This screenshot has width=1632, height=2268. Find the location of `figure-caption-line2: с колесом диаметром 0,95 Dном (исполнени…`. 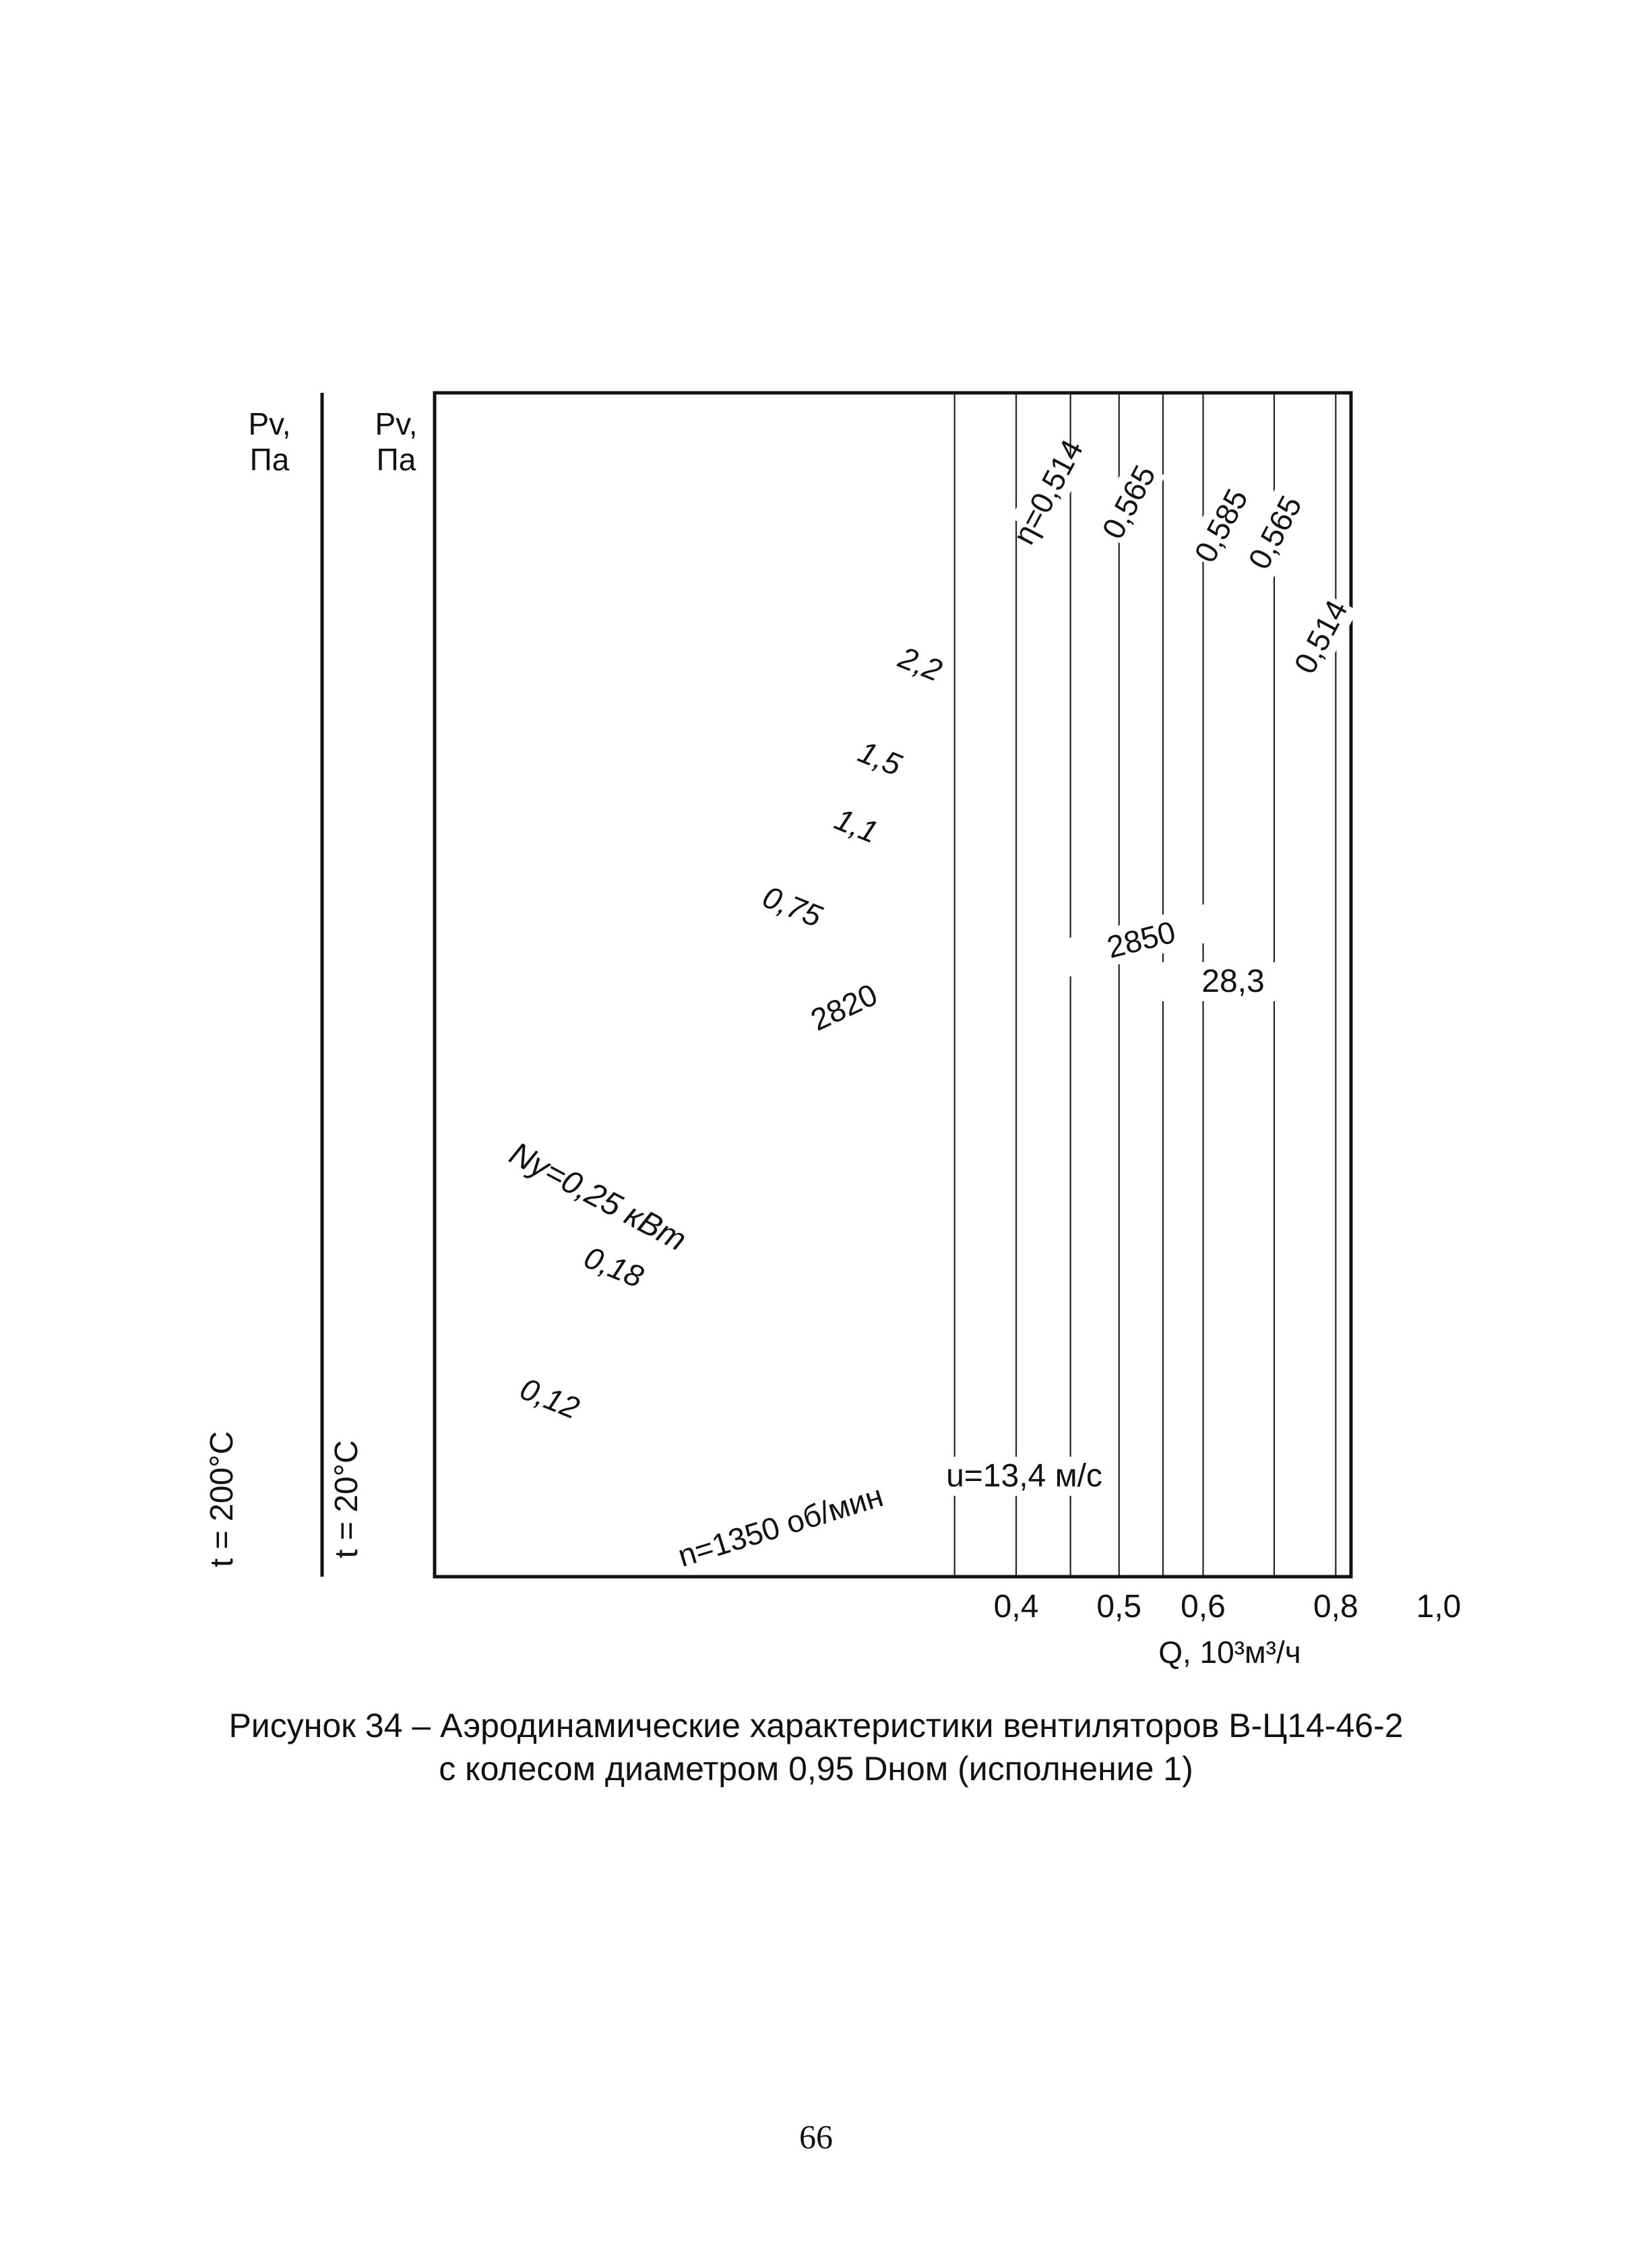

figure-caption-line2: с колесом диаметром 0,95 Dном (исполнени… is located at coordinates (816, 1769).